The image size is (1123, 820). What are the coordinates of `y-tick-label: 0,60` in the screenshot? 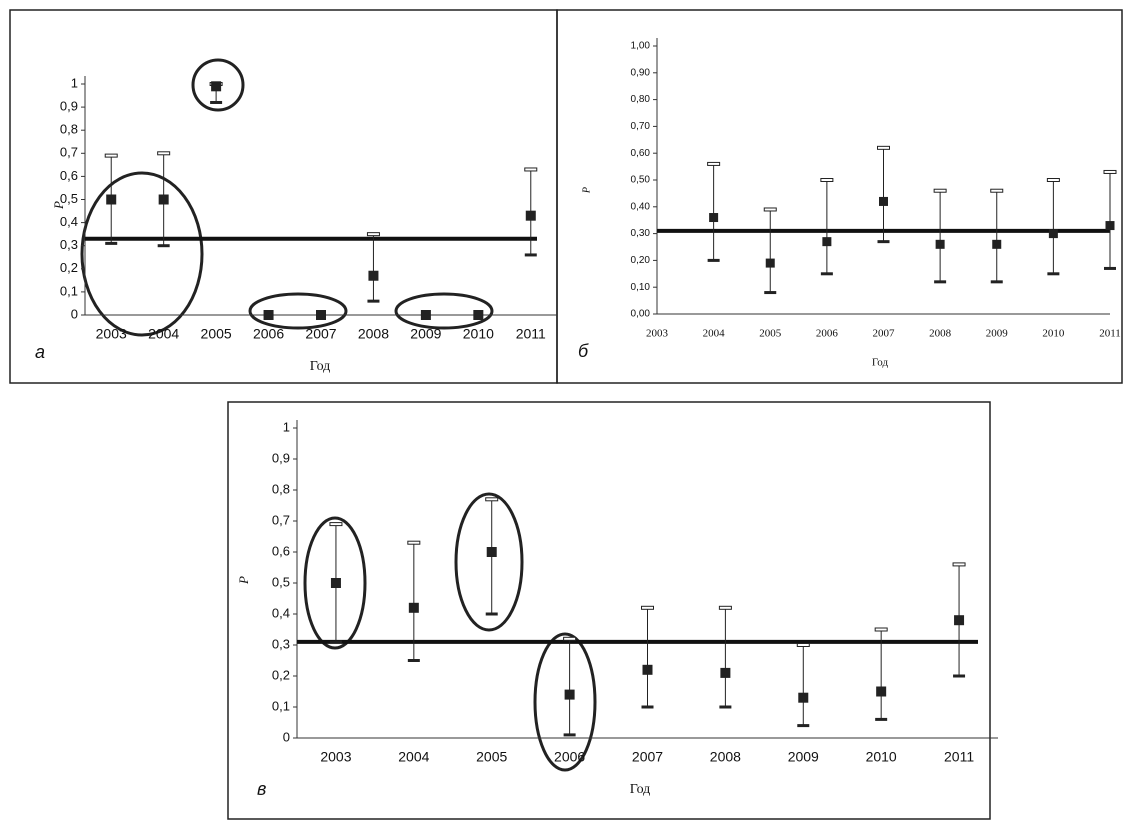 It's located at (641, 153).